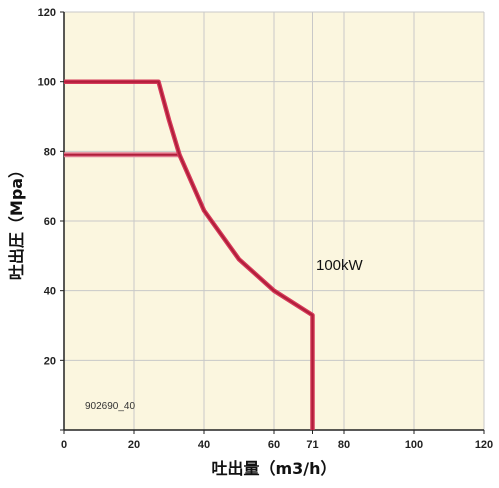 The width and height of the screenshot is (499, 488). Describe the element at coordinates (16, 221) in the screenshot. I see `y-axis-title: 吐出圧（Mpa）` at that location.